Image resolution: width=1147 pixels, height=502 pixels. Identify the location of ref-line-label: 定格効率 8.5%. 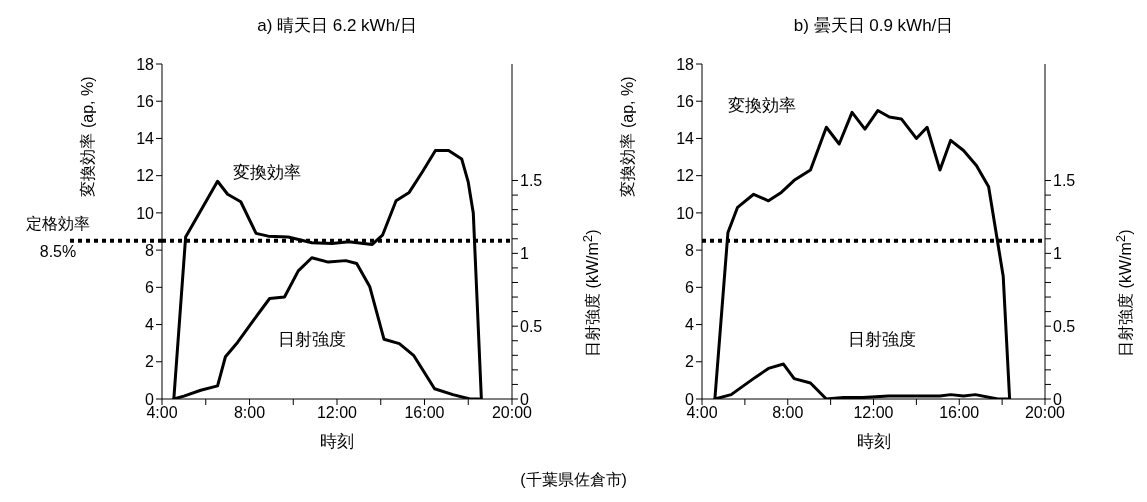
(58, 237).